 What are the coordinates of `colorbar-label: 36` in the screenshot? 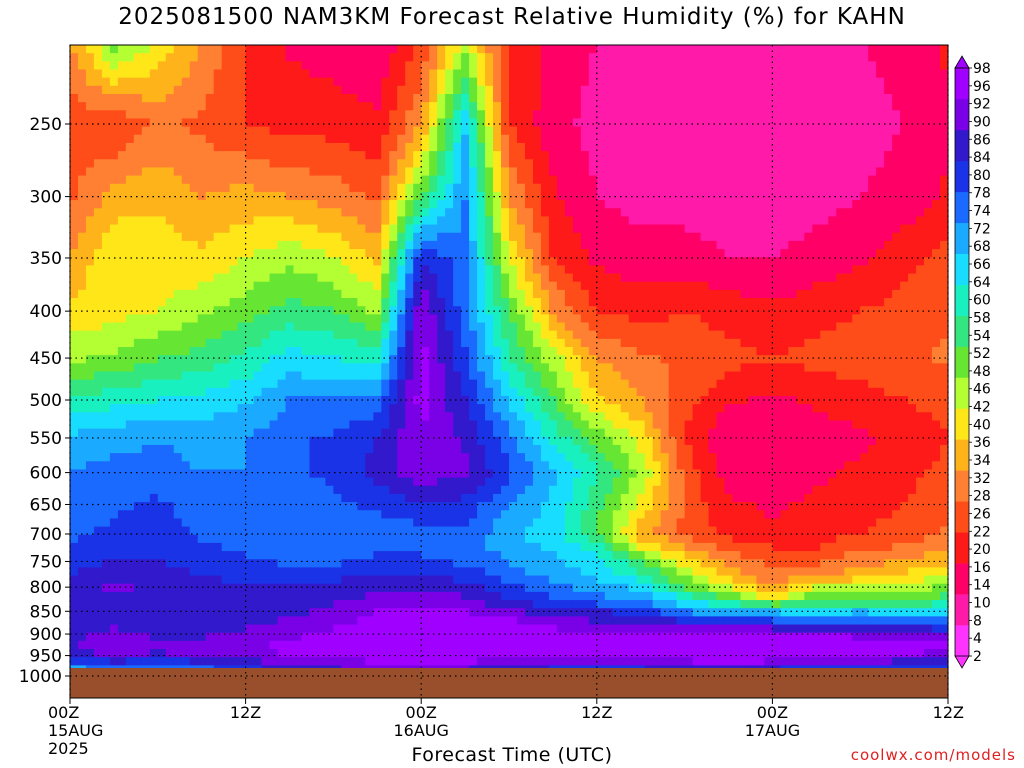 It's located at (982, 443).